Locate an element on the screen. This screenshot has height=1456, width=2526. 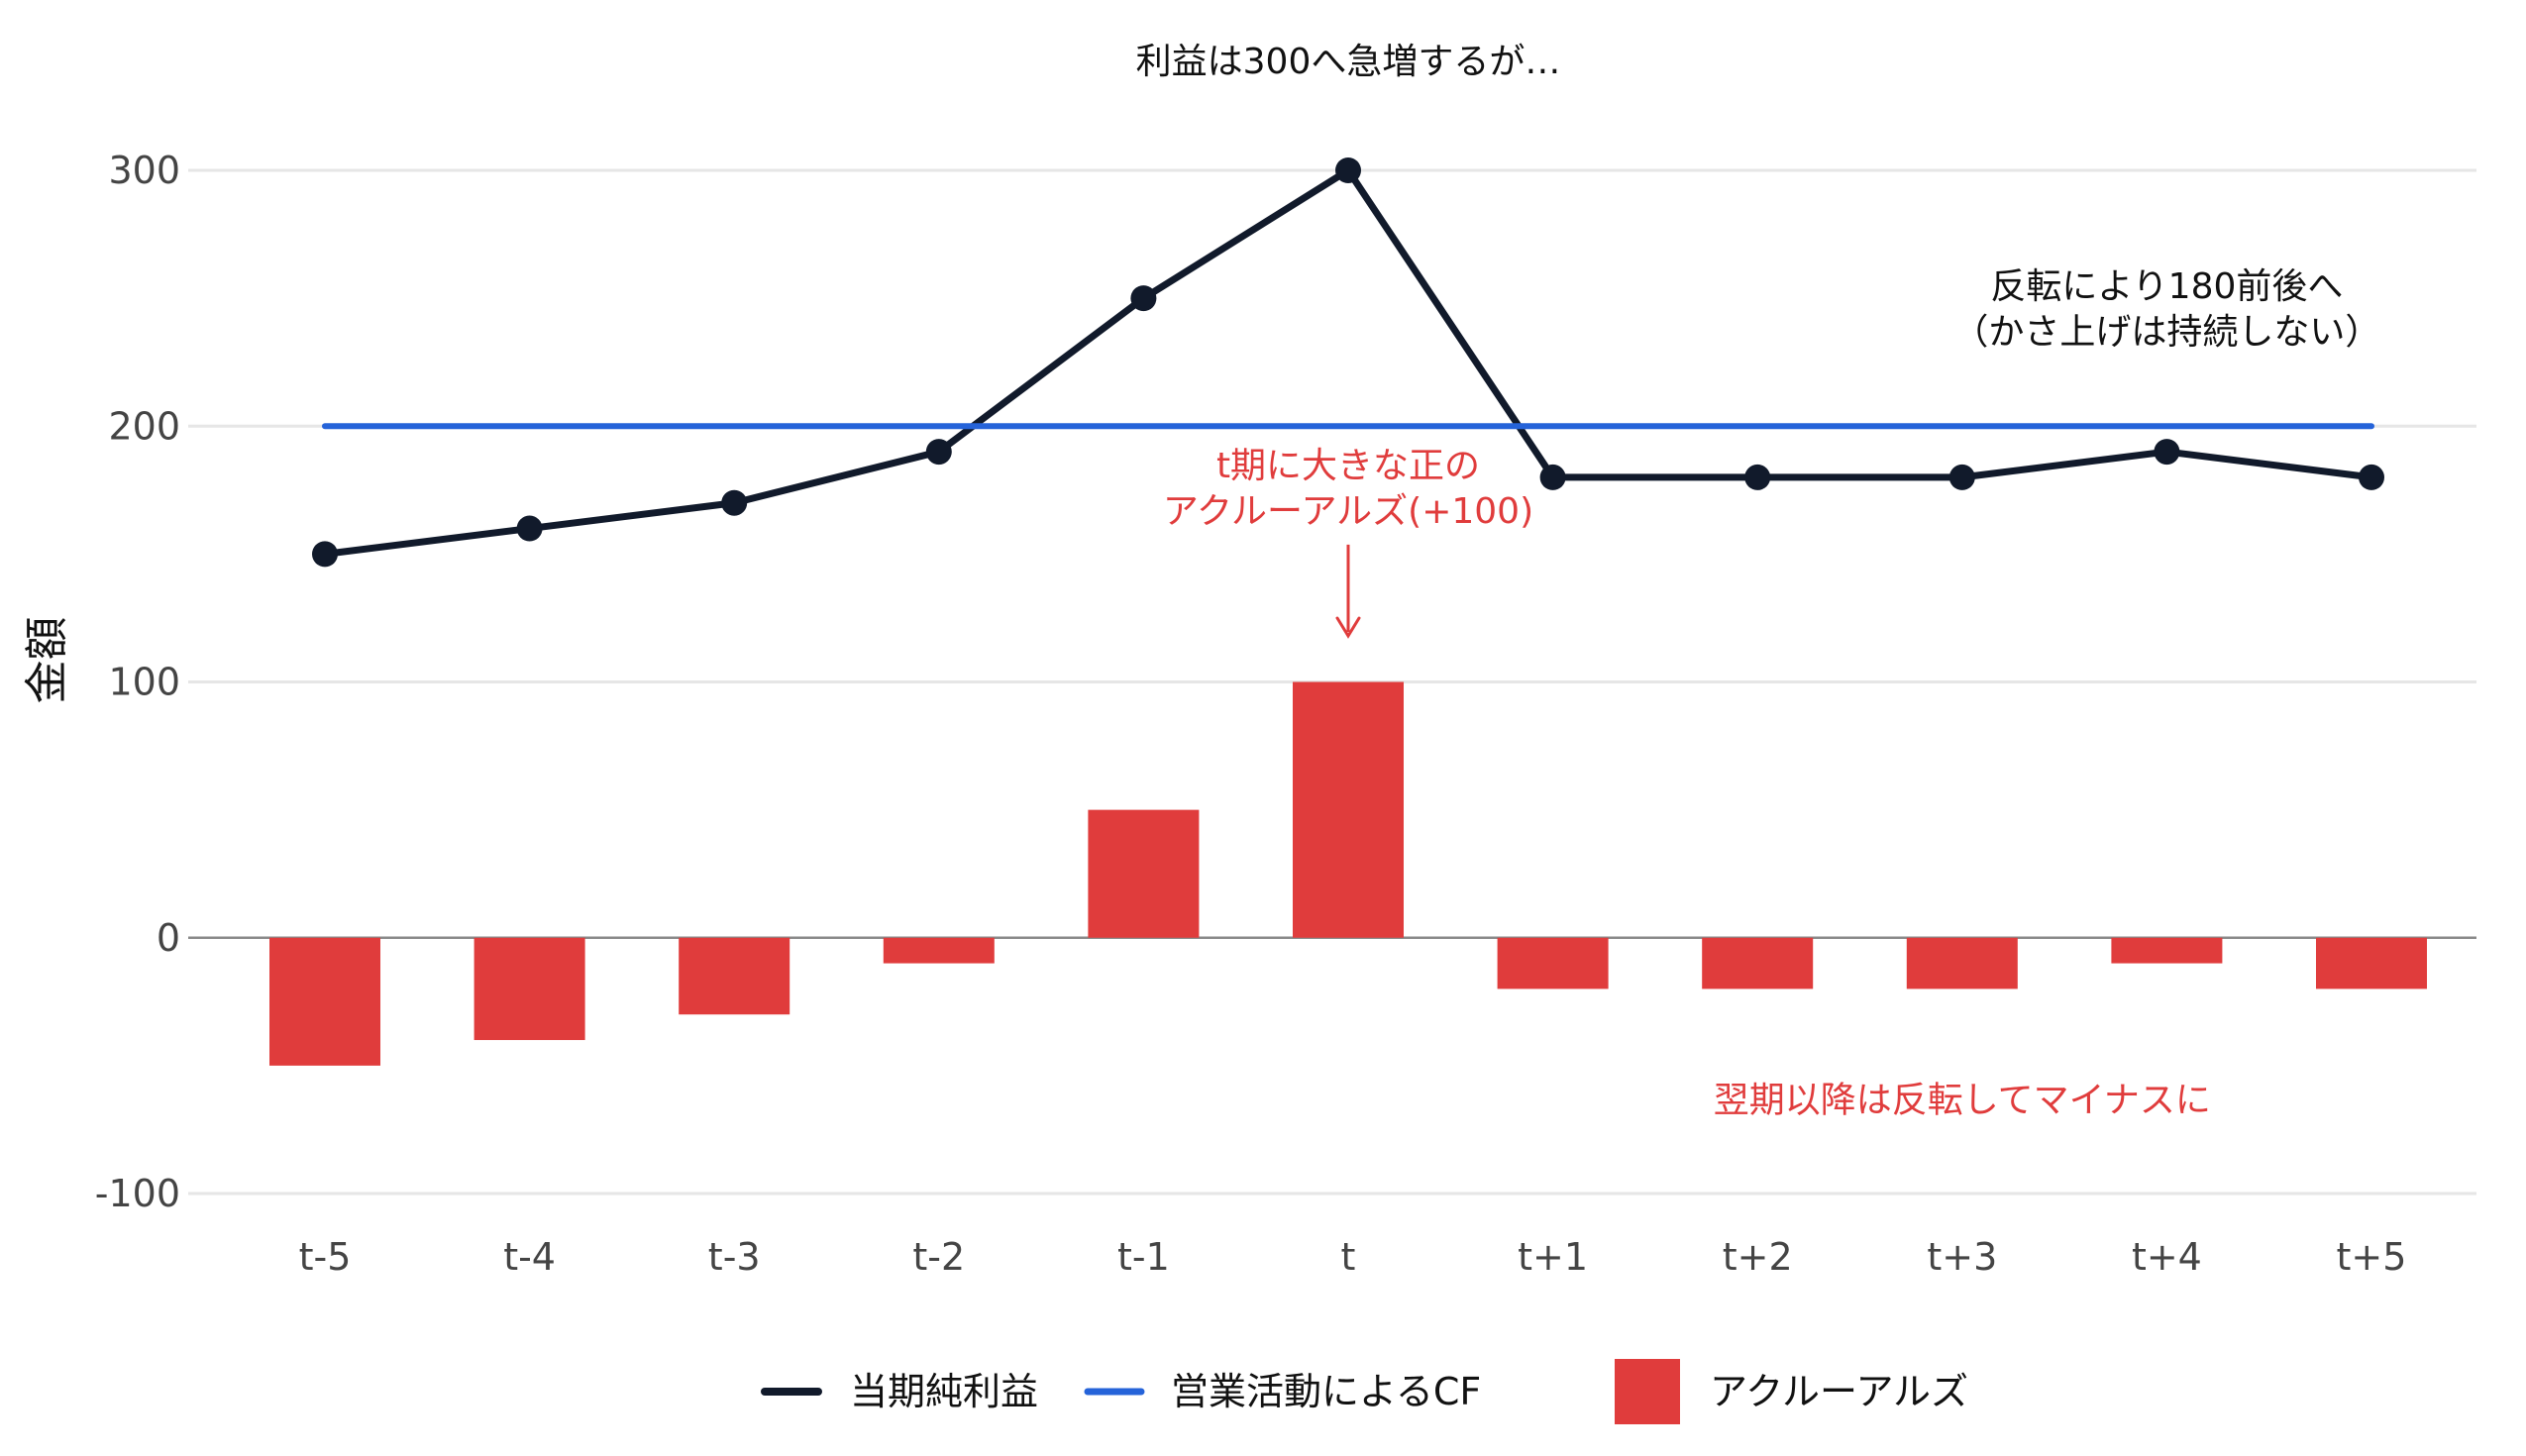
x-tick-label: t+3 is located at coordinates (1962, 1257).